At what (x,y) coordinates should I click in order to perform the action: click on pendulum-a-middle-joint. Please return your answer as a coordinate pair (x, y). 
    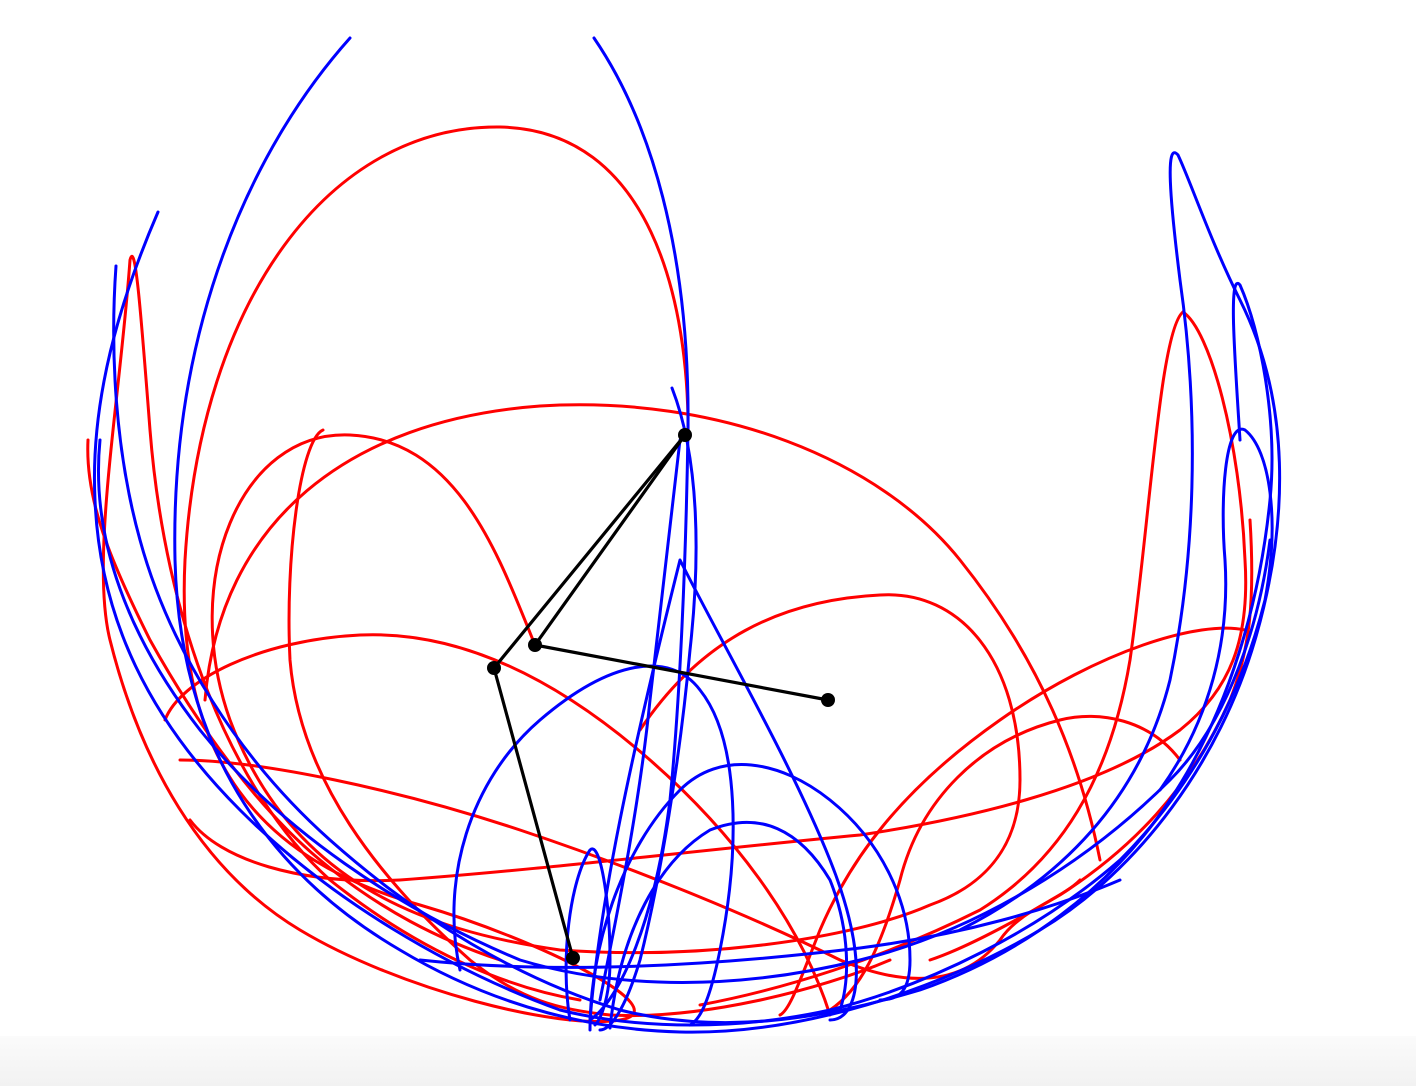
    Looking at the image, I should click on (535, 645).